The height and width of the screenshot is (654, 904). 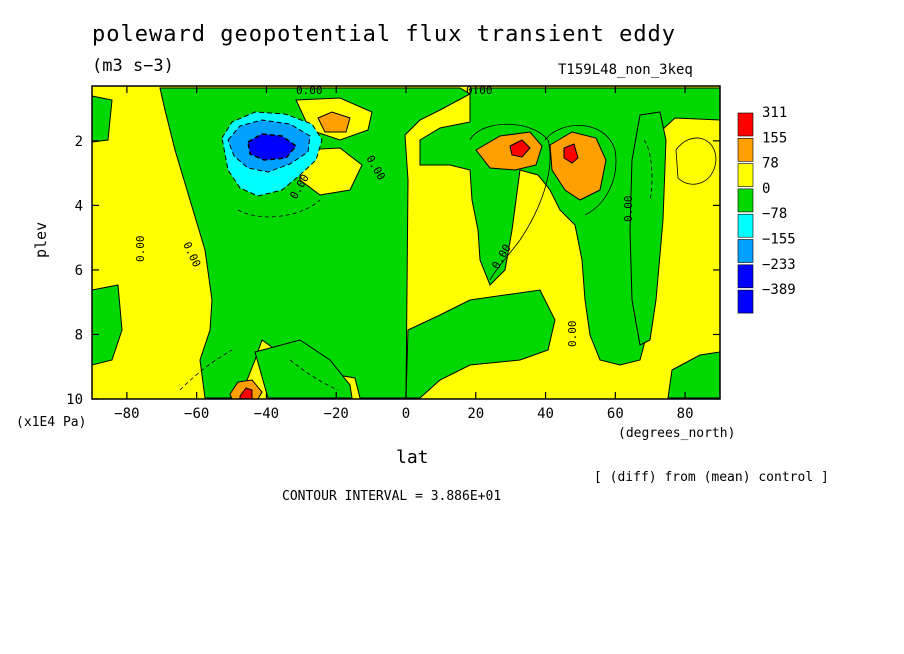 What do you see at coordinates (107, 325) in the screenshot?
I see `field-negative-left-edge` at bounding box center [107, 325].